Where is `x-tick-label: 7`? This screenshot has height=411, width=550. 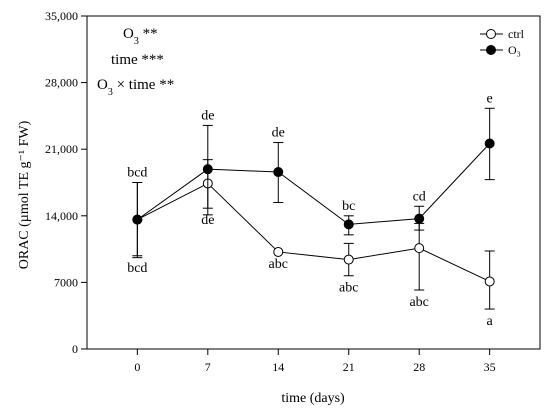 x-tick-label: 7 is located at coordinates (208, 367).